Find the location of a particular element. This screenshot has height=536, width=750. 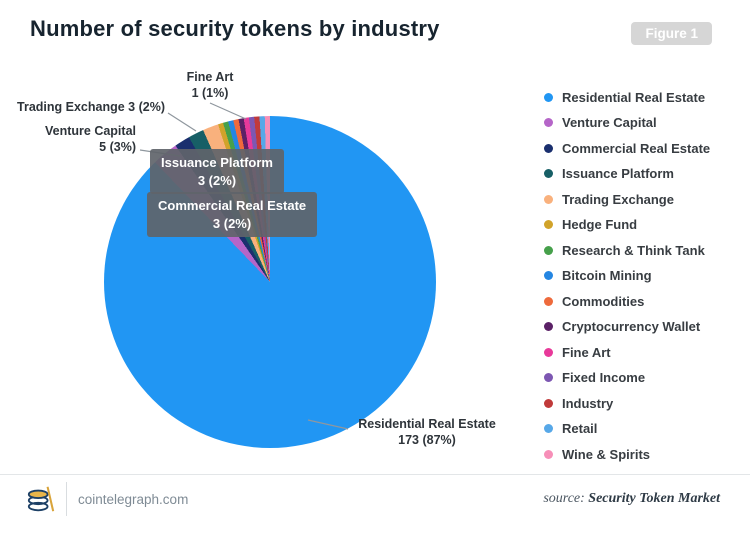

chart-title: Number of security tokens by industry is located at coordinates (235, 28).